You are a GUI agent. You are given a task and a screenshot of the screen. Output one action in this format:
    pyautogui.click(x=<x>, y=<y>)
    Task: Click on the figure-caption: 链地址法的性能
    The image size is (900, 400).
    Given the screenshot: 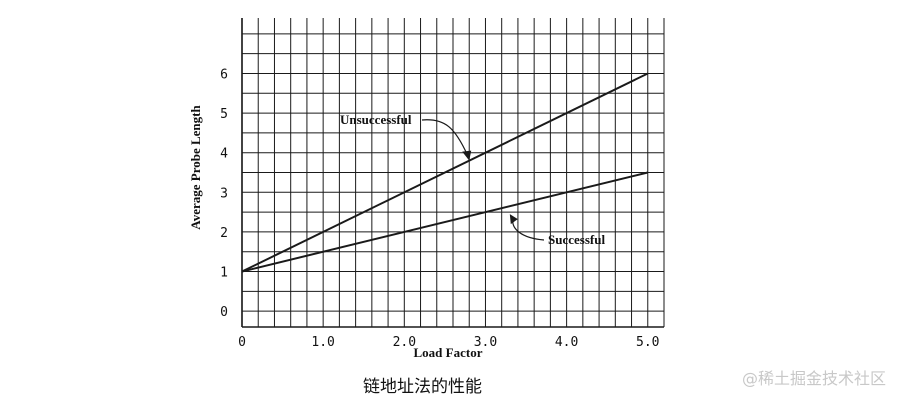 What is the action you would take?
    pyautogui.click(x=422, y=387)
    